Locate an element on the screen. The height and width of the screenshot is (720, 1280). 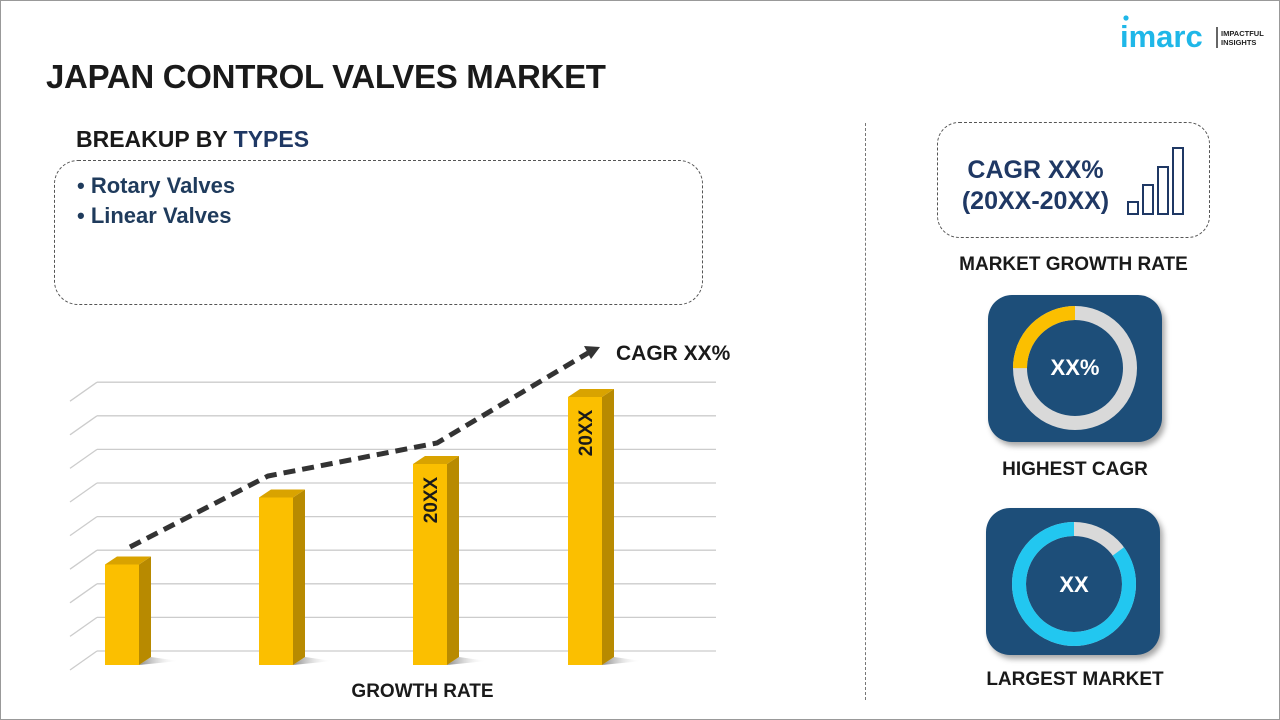
largest-market-value: XX is located at coordinates (1074, 584).